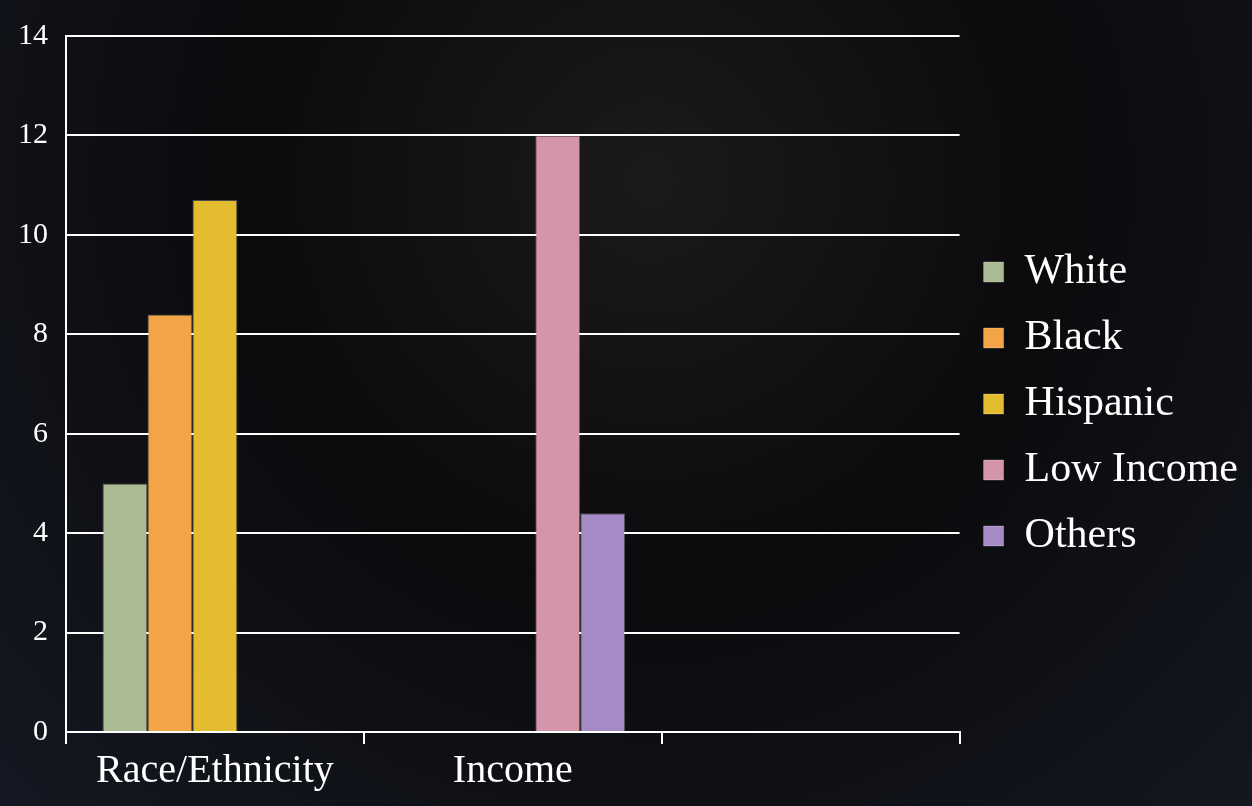 The width and height of the screenshot is (1252, 806). I want to click on y-tick-label: 4, so click(40, 531).